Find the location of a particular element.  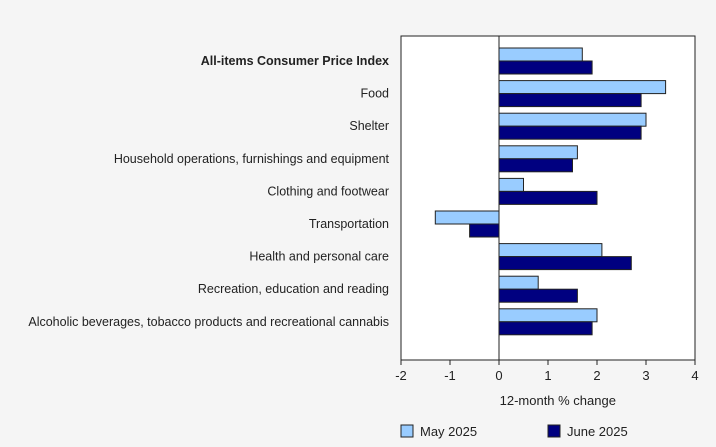

category-label-0: All-items Consumer Price Index is located at coordinates (295, 61).